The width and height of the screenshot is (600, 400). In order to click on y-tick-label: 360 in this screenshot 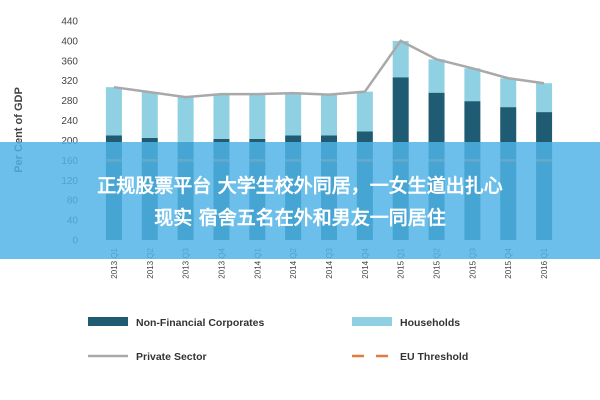, I will do `click(69, 61)`.